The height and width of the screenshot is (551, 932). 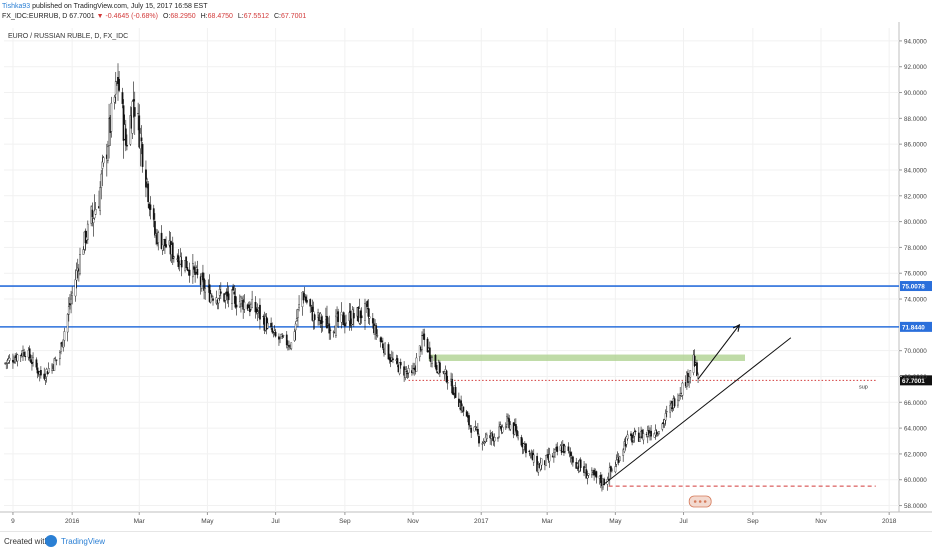 What do you see at coordinates (916, 380) in the screenshot?
I see `last-price-tag` at bounding box center [916, 380].